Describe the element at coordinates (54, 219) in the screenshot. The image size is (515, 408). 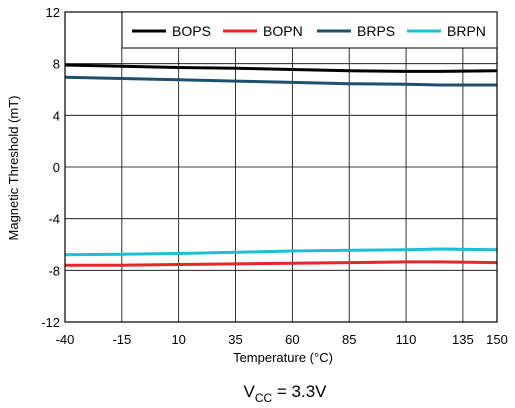
I see `y-tick-label: -4` at that location.